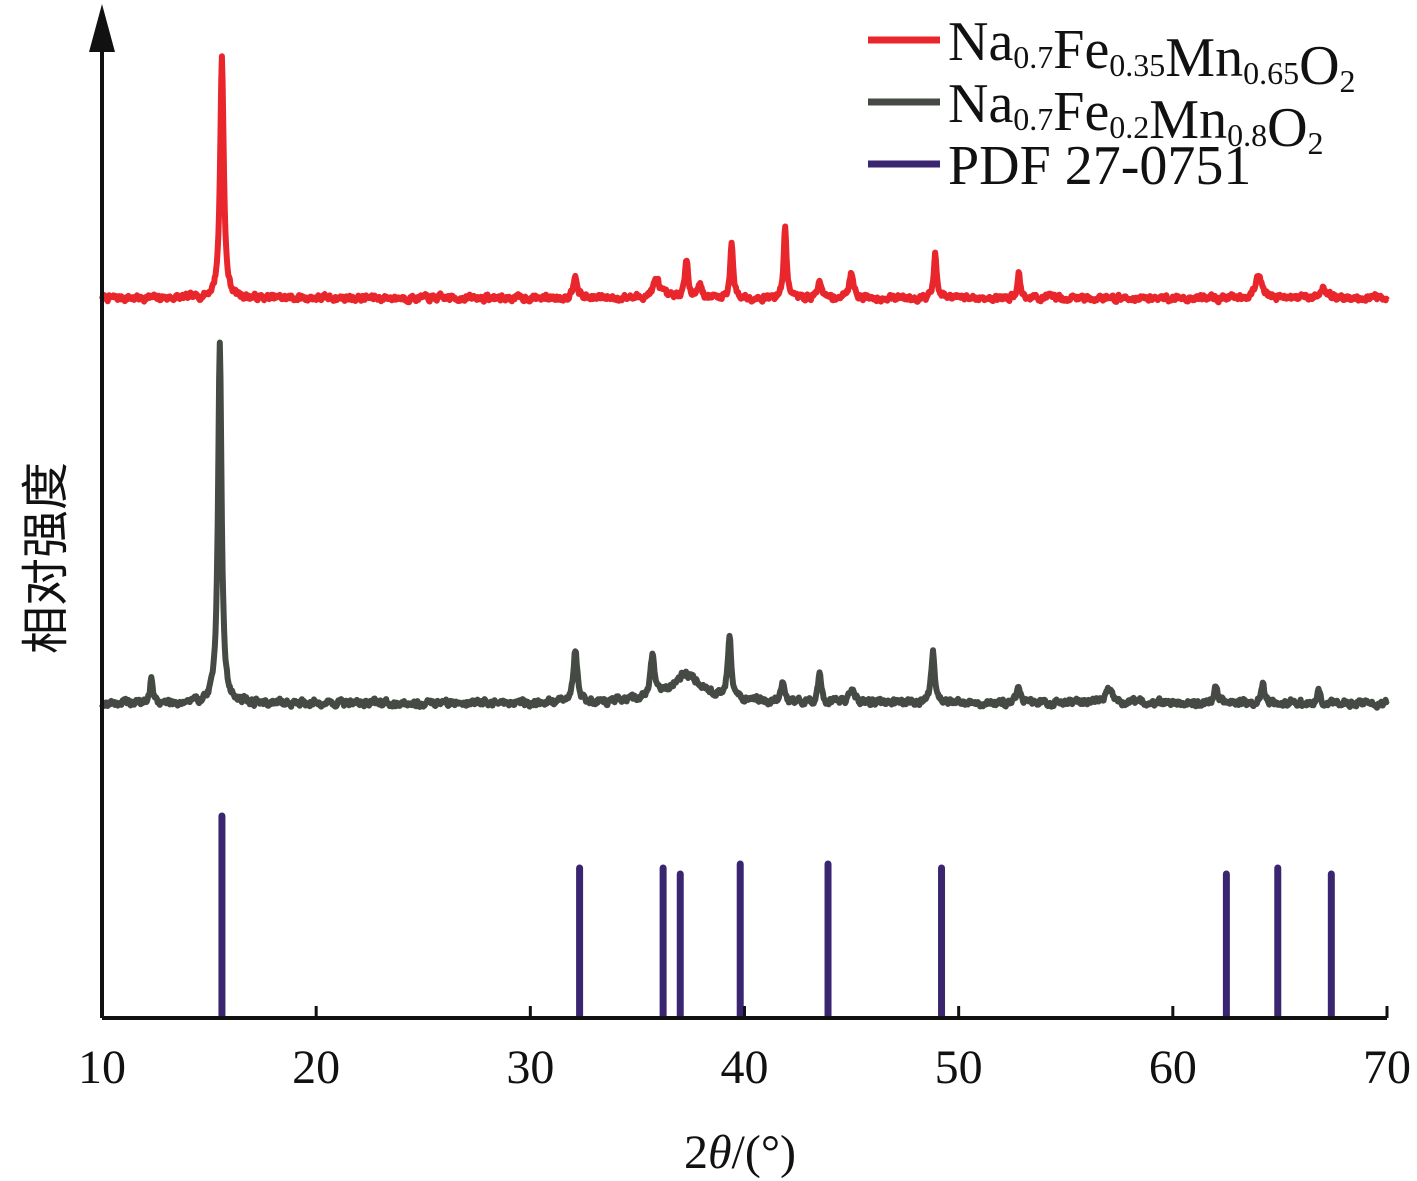 The height and width of the screenshot is (1181, 1417). Describe the element at coordinates (959, 1067) in the screenshot. I see `x-tick-label: 50` at that location.